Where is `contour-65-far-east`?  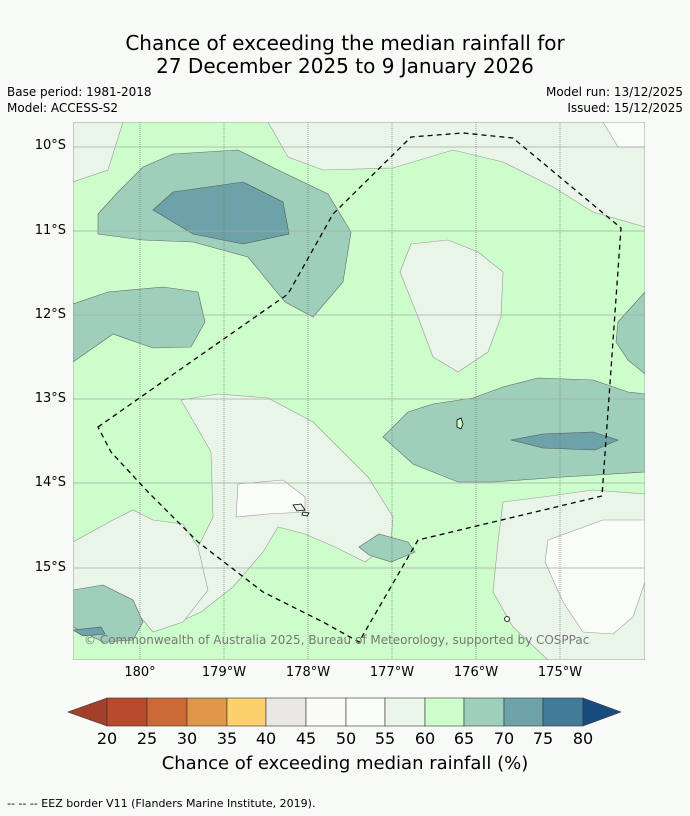
contour-65-far-east is located at coordinates (630, 333).